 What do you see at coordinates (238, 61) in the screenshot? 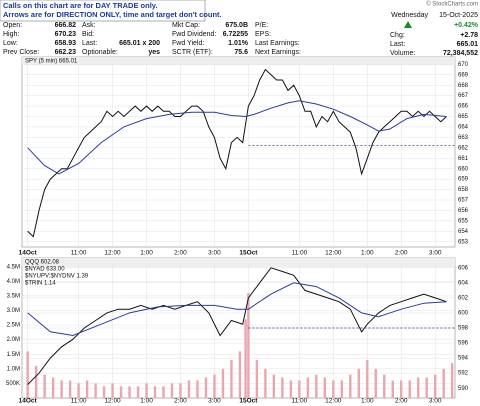
I see `legend-bar` at bounding box center [238, 61].